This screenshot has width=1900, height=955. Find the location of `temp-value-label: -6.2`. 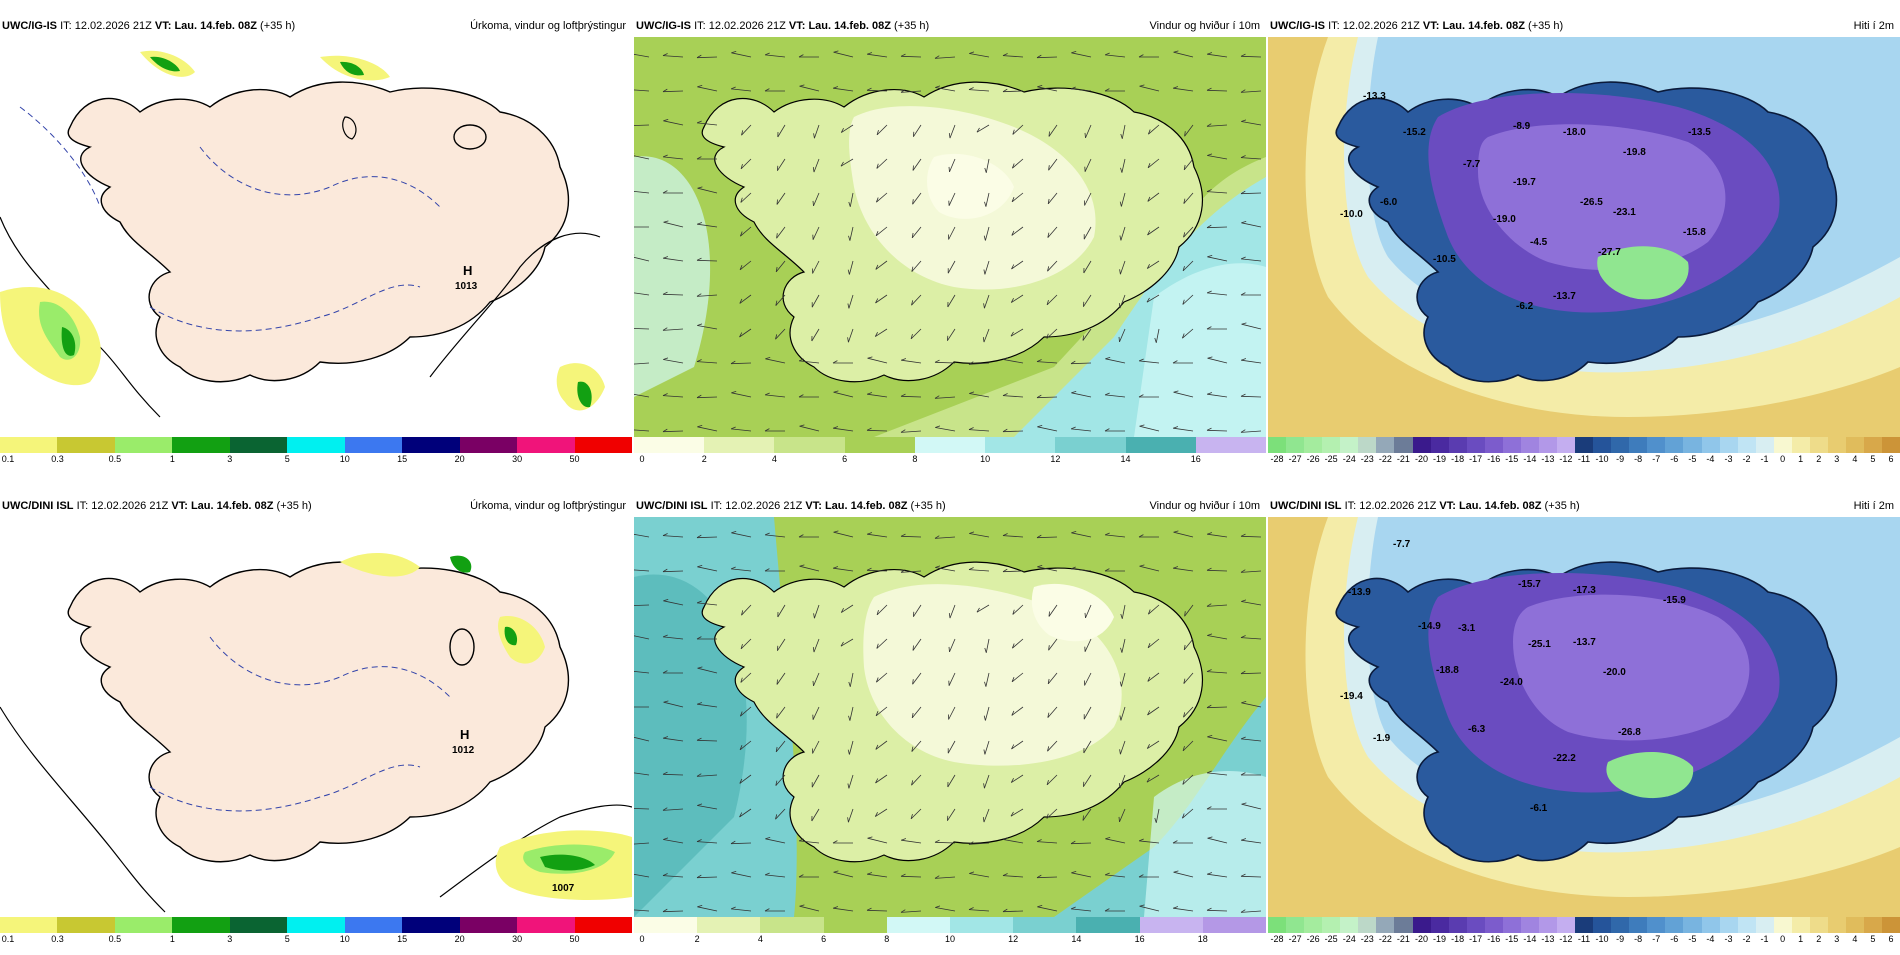

temp-value-label: -6.2 is located at coordinates (1525, 306).